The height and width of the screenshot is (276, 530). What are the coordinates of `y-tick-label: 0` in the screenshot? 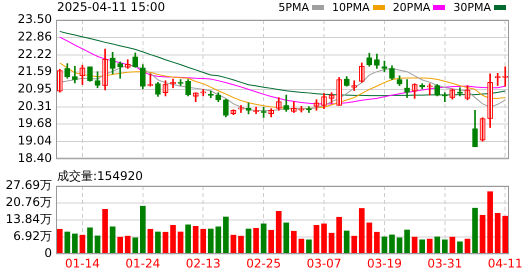 It's located at (48, 253).